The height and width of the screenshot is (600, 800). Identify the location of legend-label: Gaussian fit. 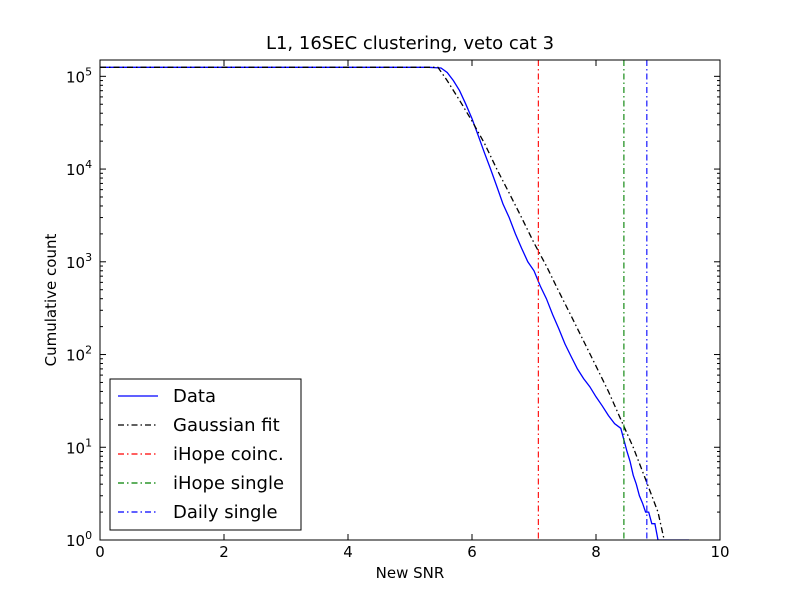
(226, 425).